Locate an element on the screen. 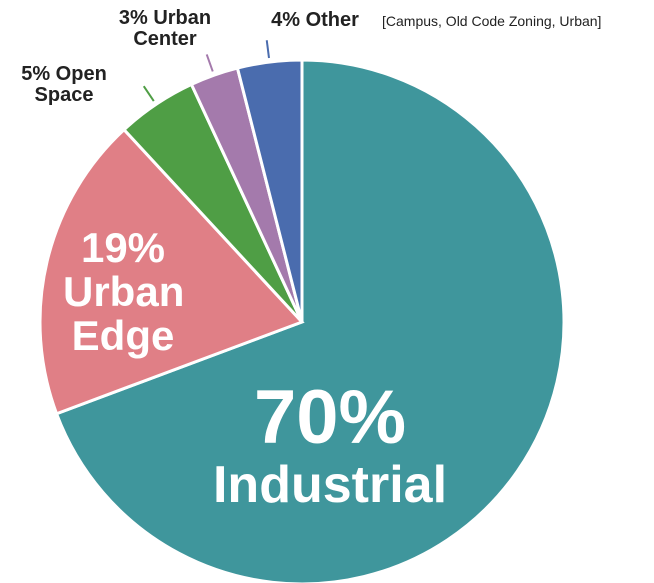 The width and height of the screenshot is (654, 583). category-label: Urban Edge is located at coordinates (124, 314).